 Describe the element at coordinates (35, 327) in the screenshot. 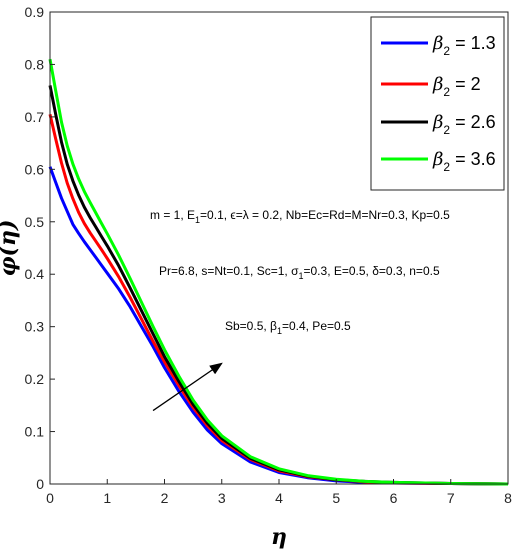

I see `y-tick-label: 0.3` at that location.